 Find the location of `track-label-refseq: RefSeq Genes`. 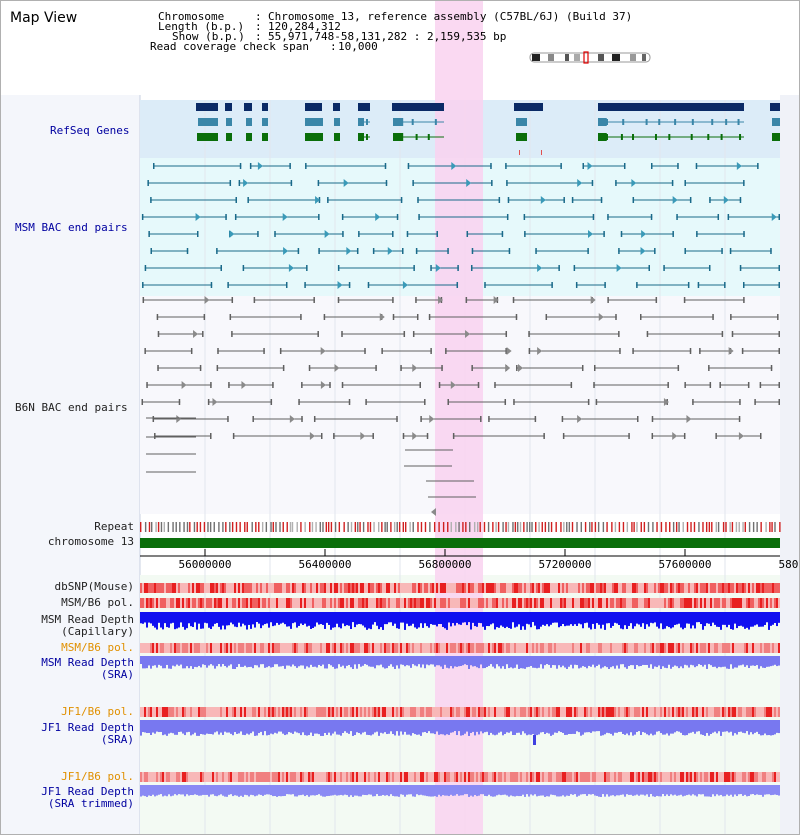

track-label-refseq: RefSeq Genes is located at coordinates (90, 130).